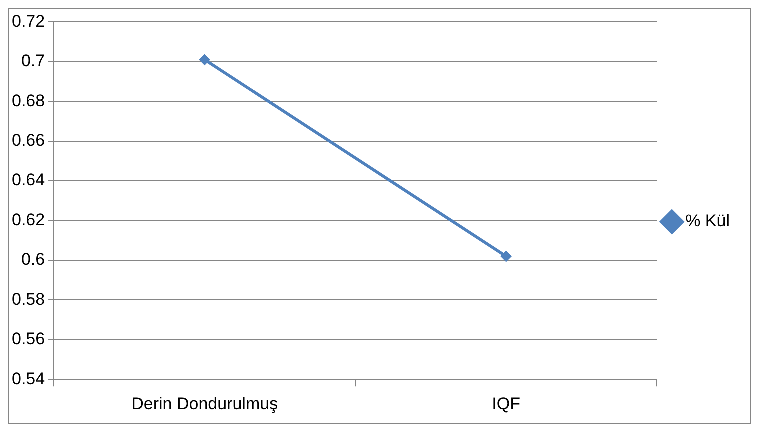  Describe the element at coordinates (506, 404) in the screenshot. I see `x-tick-label: IQF` at that location.